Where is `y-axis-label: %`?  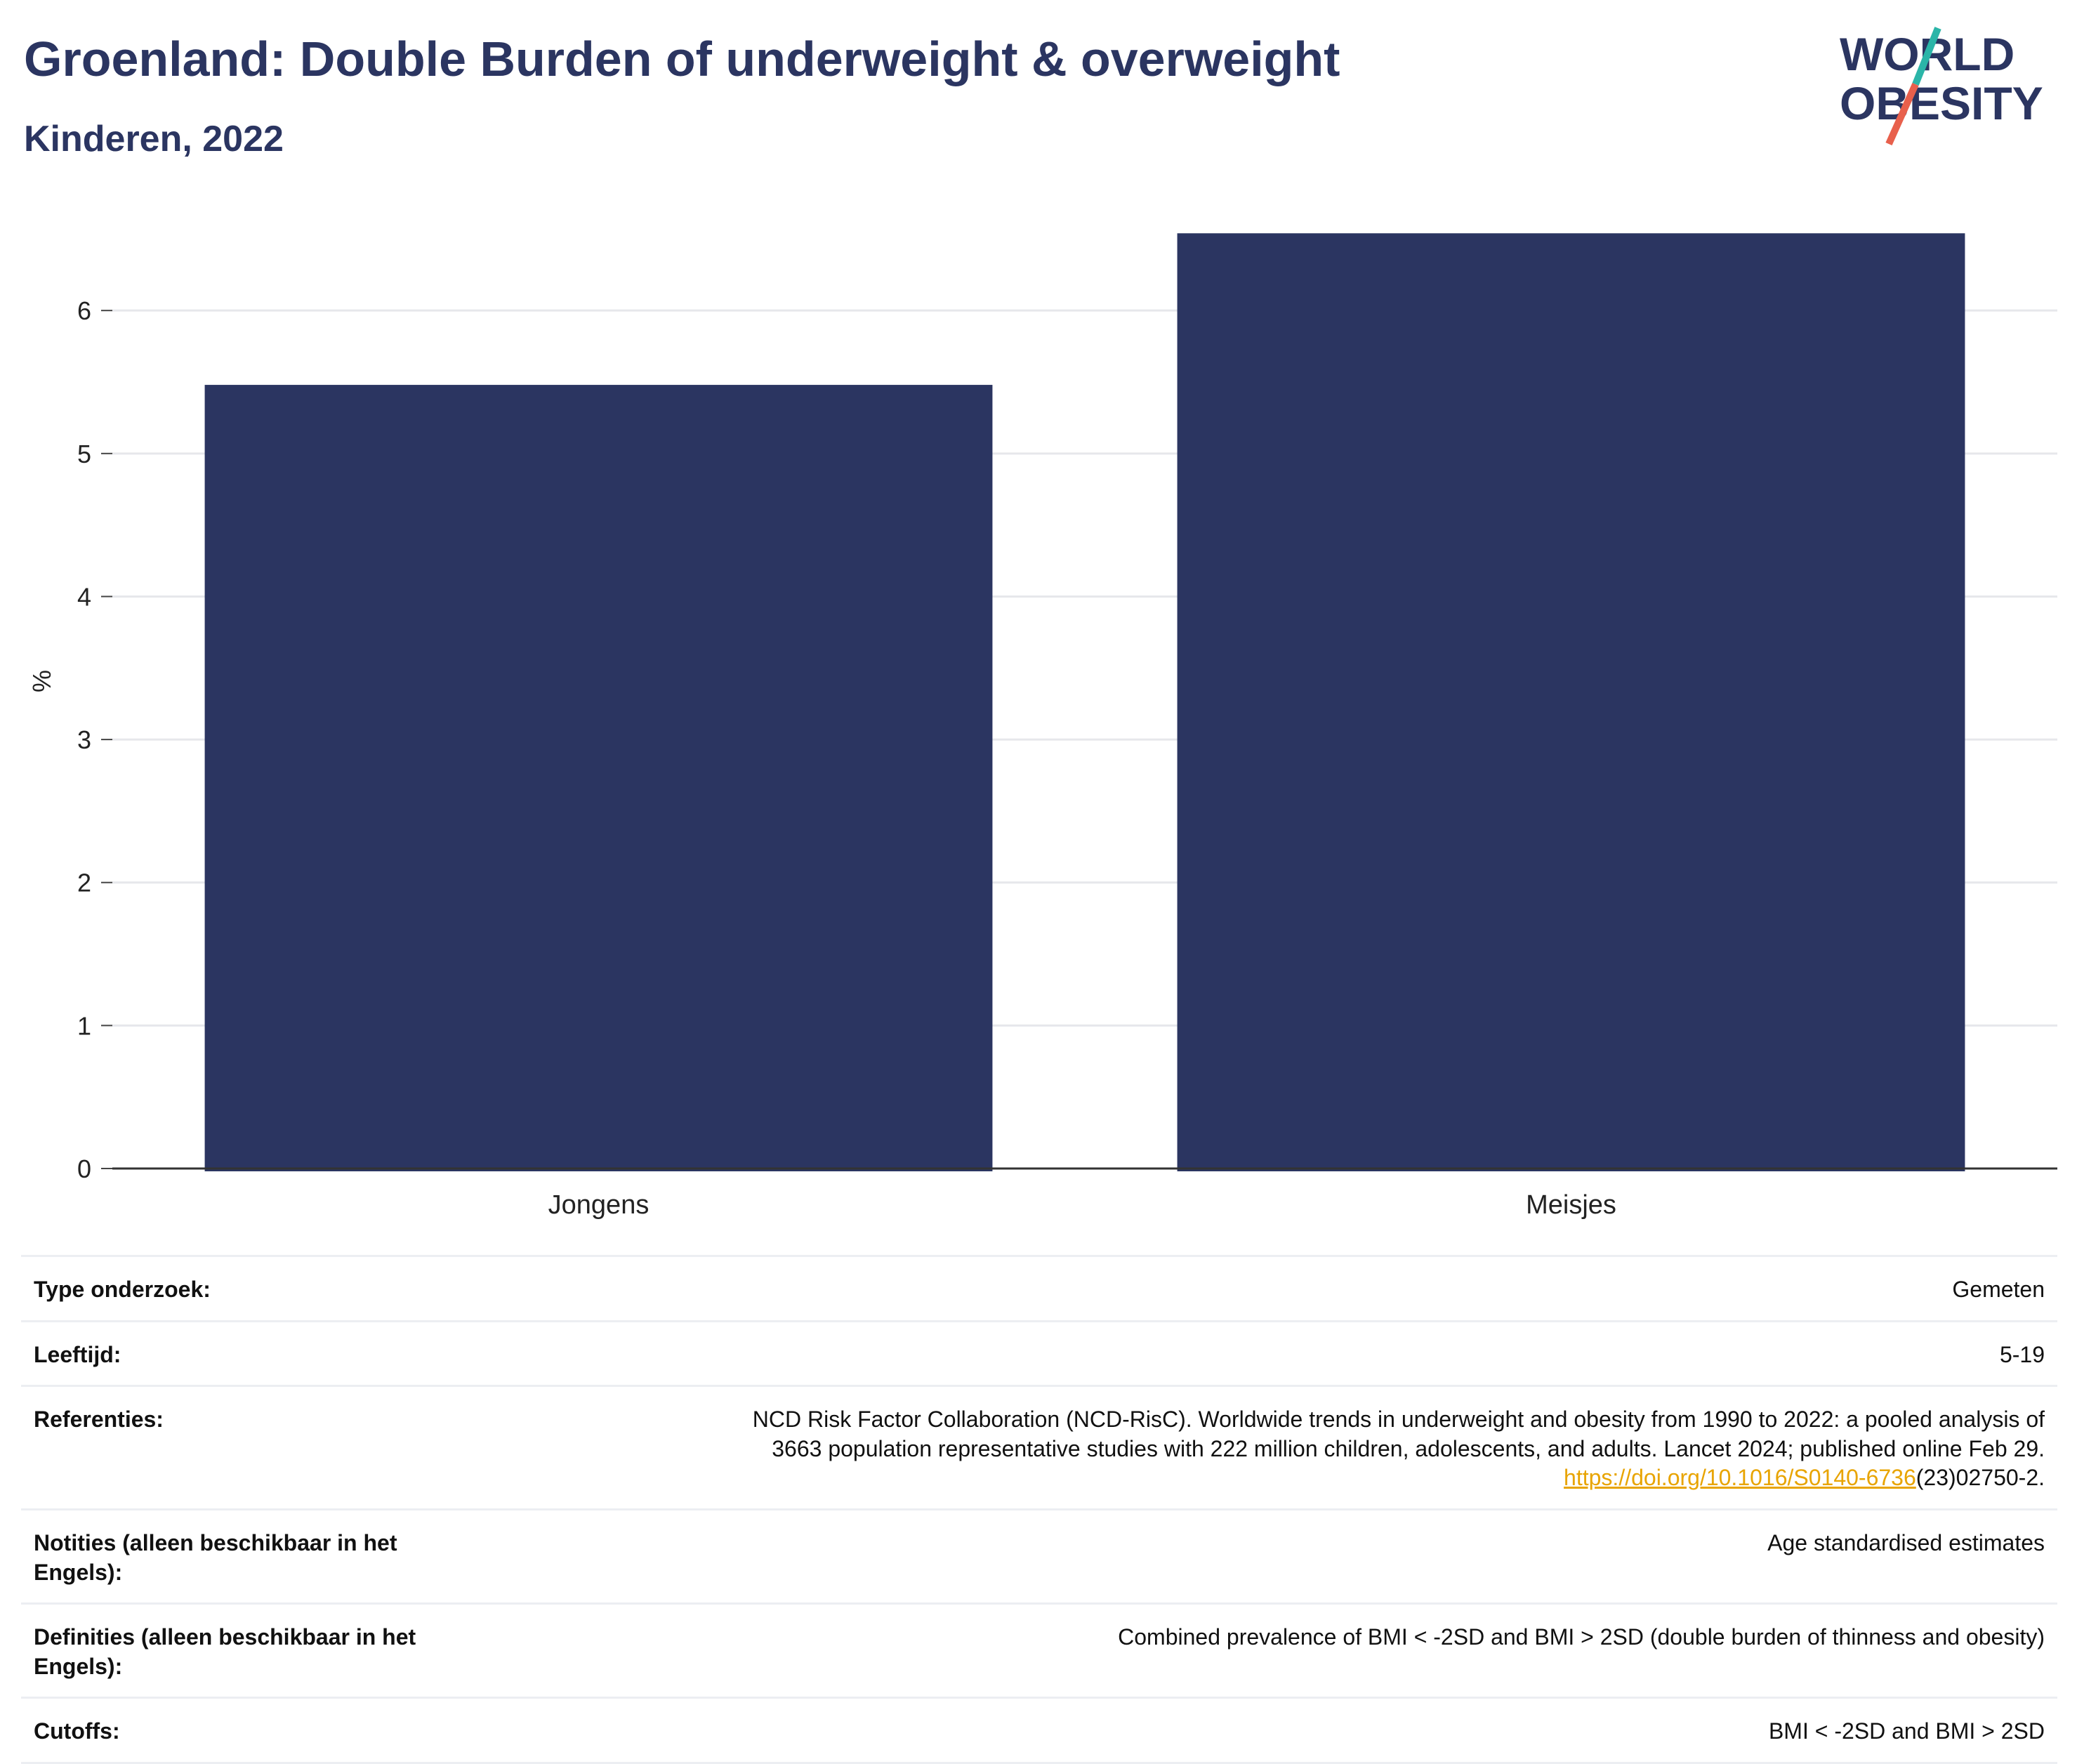
y-axis-label: % is located at coordinates (41, 681).